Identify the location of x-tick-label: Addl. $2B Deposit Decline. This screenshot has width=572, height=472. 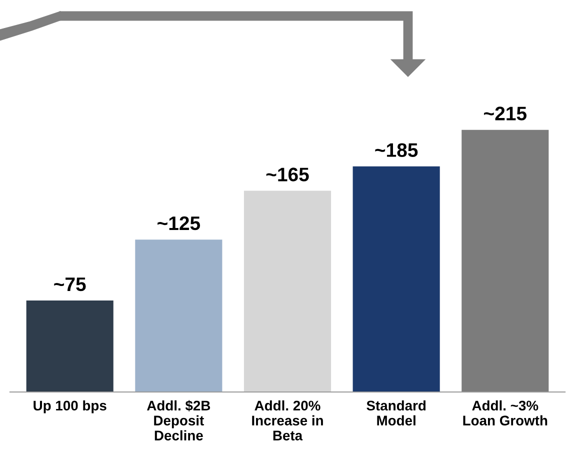
(178, 420).